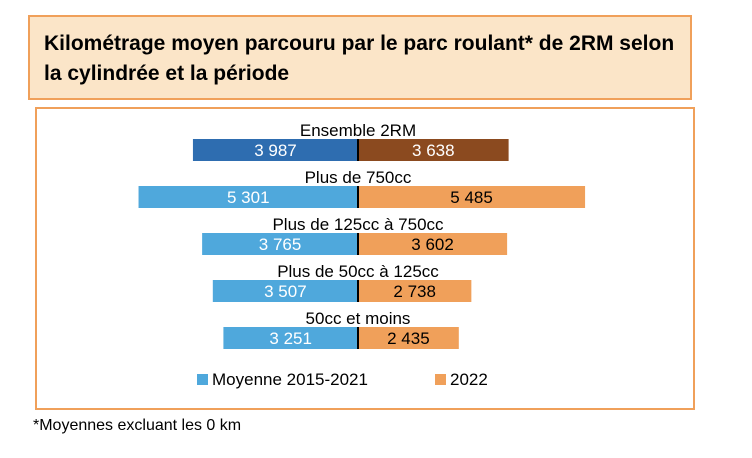 The height and width of the screenshot is (458, 752). I want to click on category-label: Plus de 125cc à 750cc, so click(358, 224).